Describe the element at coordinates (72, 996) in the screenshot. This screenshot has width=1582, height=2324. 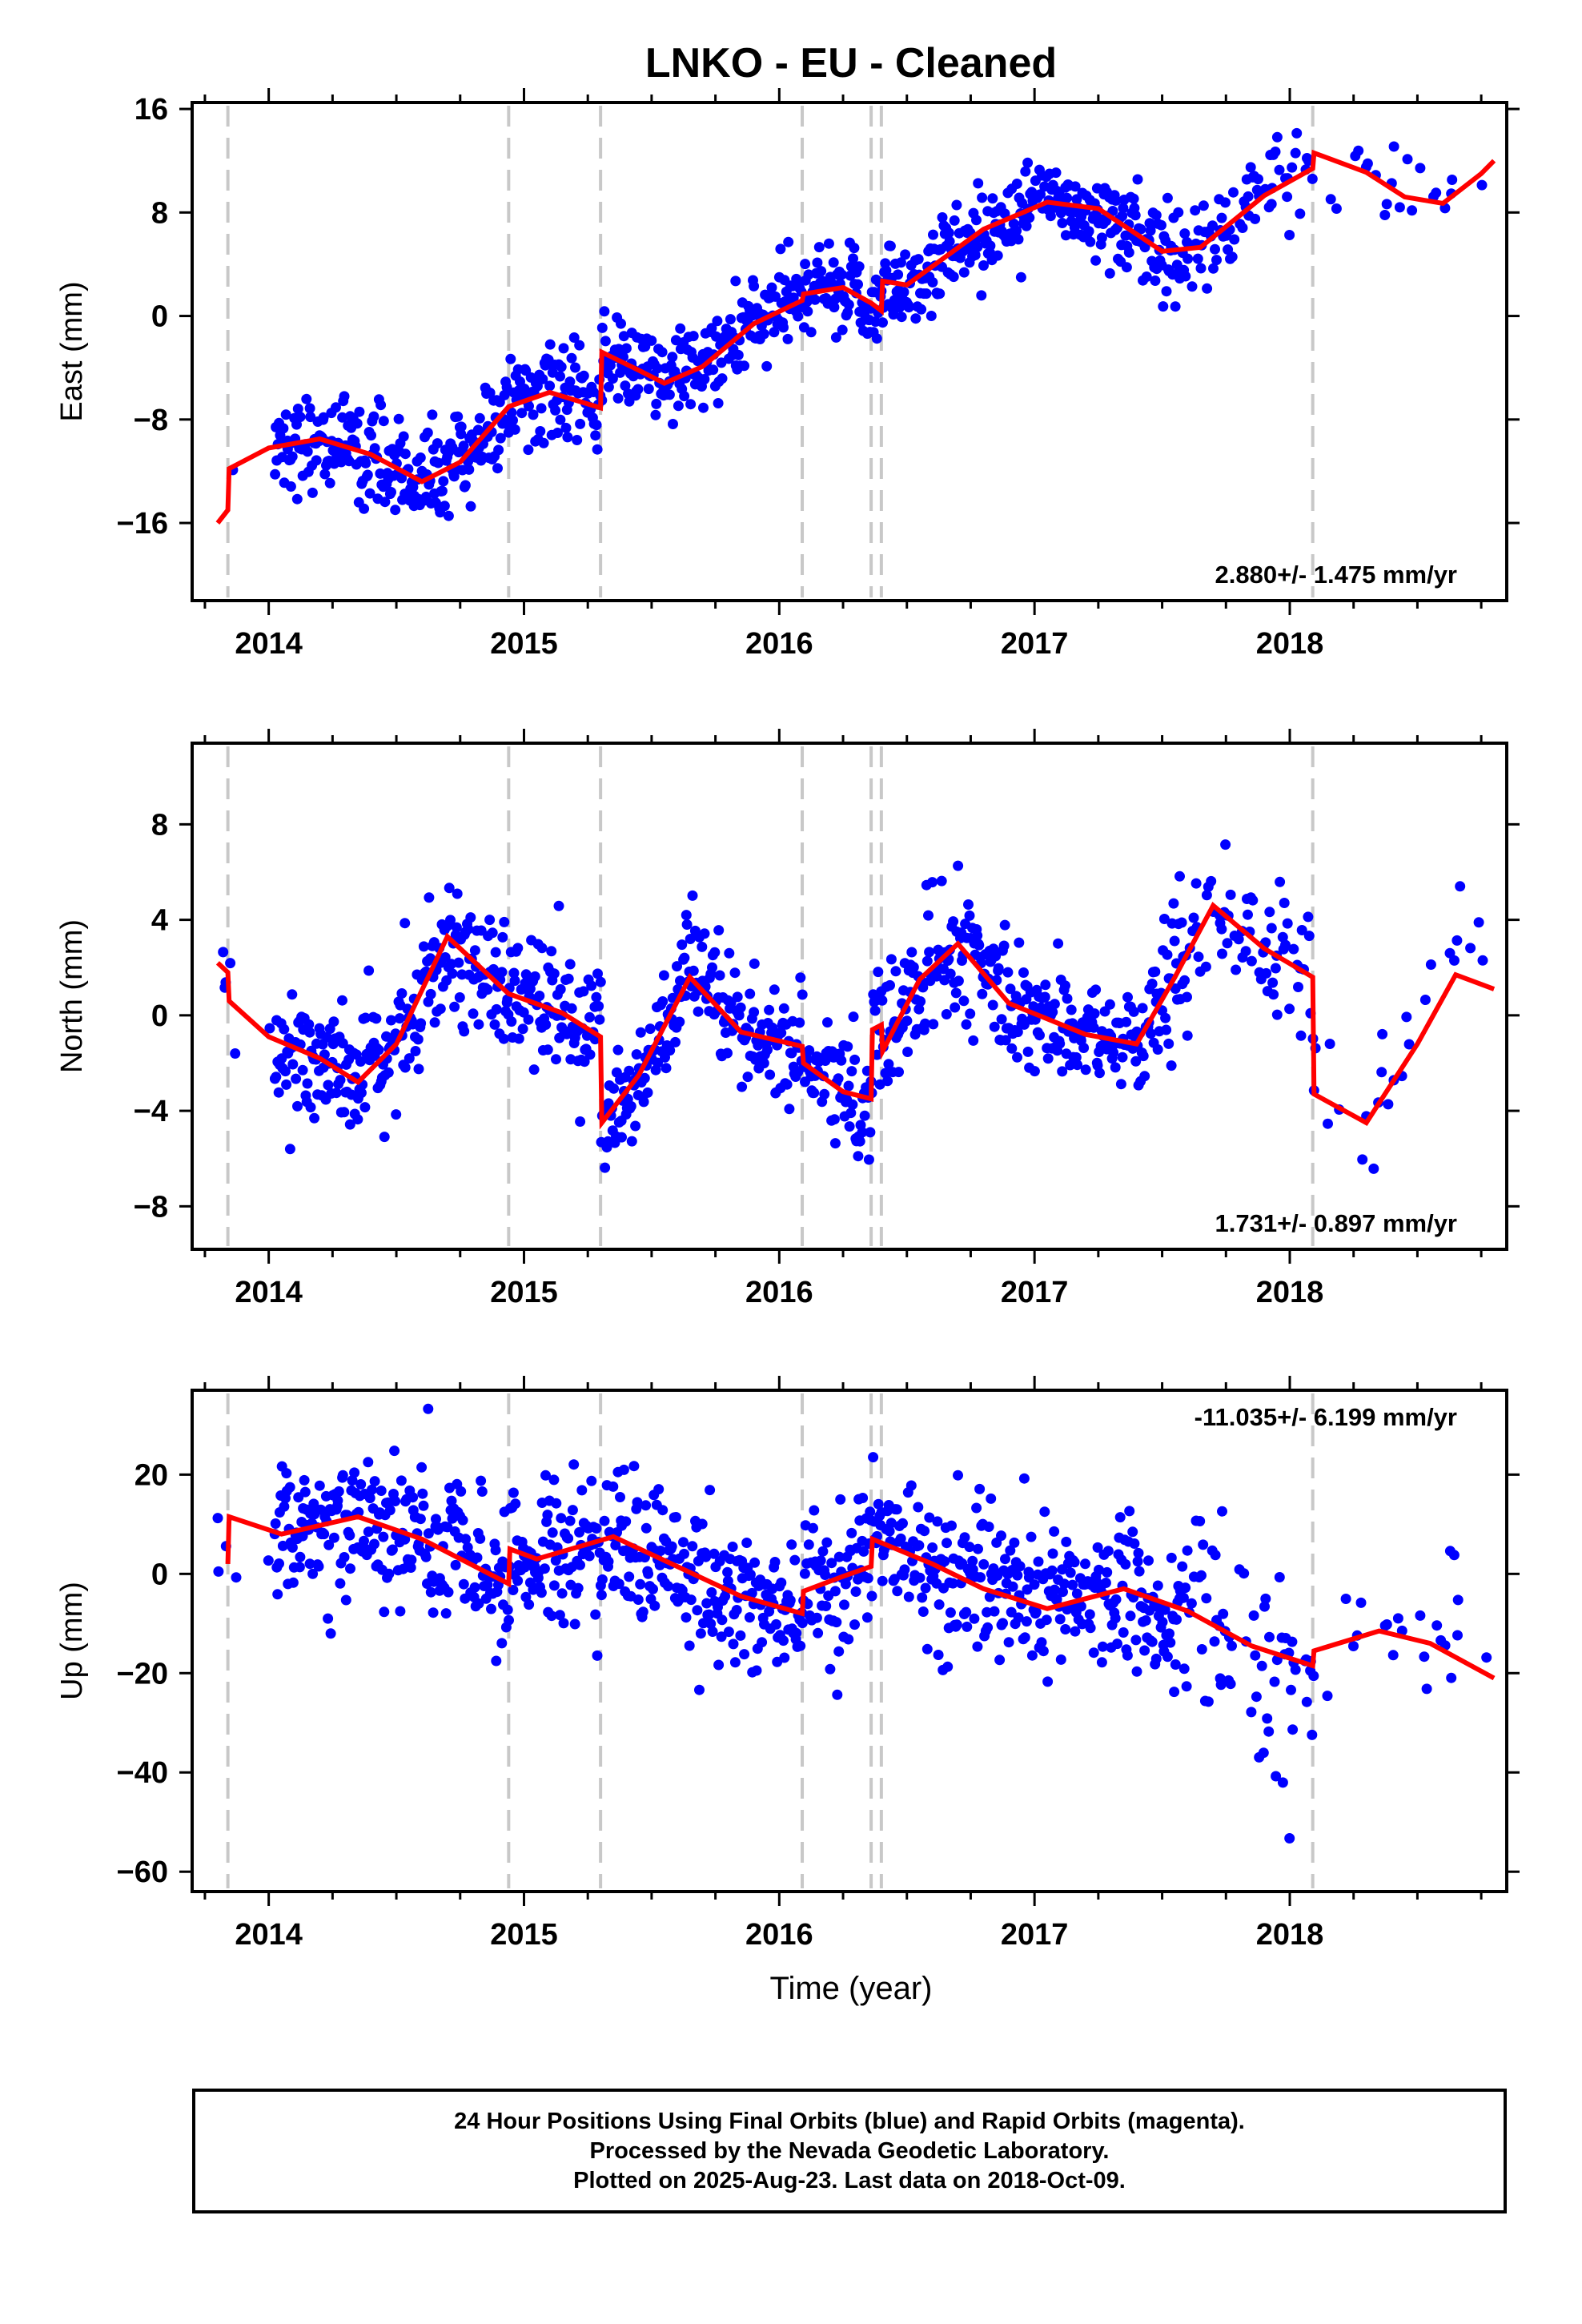
I see `y-axis-label: North (mm)` at that location.